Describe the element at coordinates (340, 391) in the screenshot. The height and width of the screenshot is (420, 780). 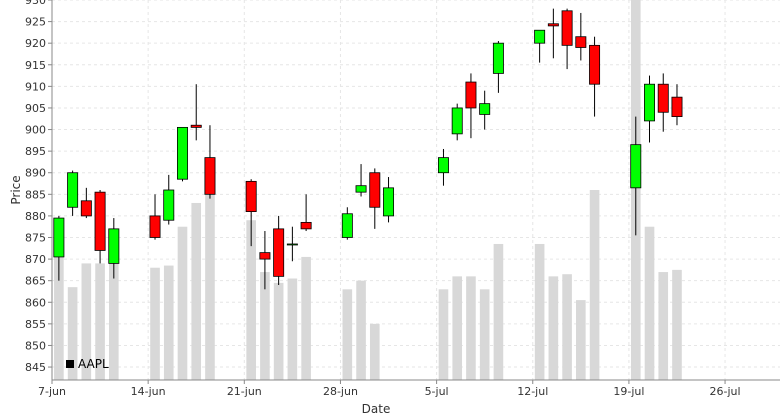
I see `x-tick-label: 28-jun` at that location.